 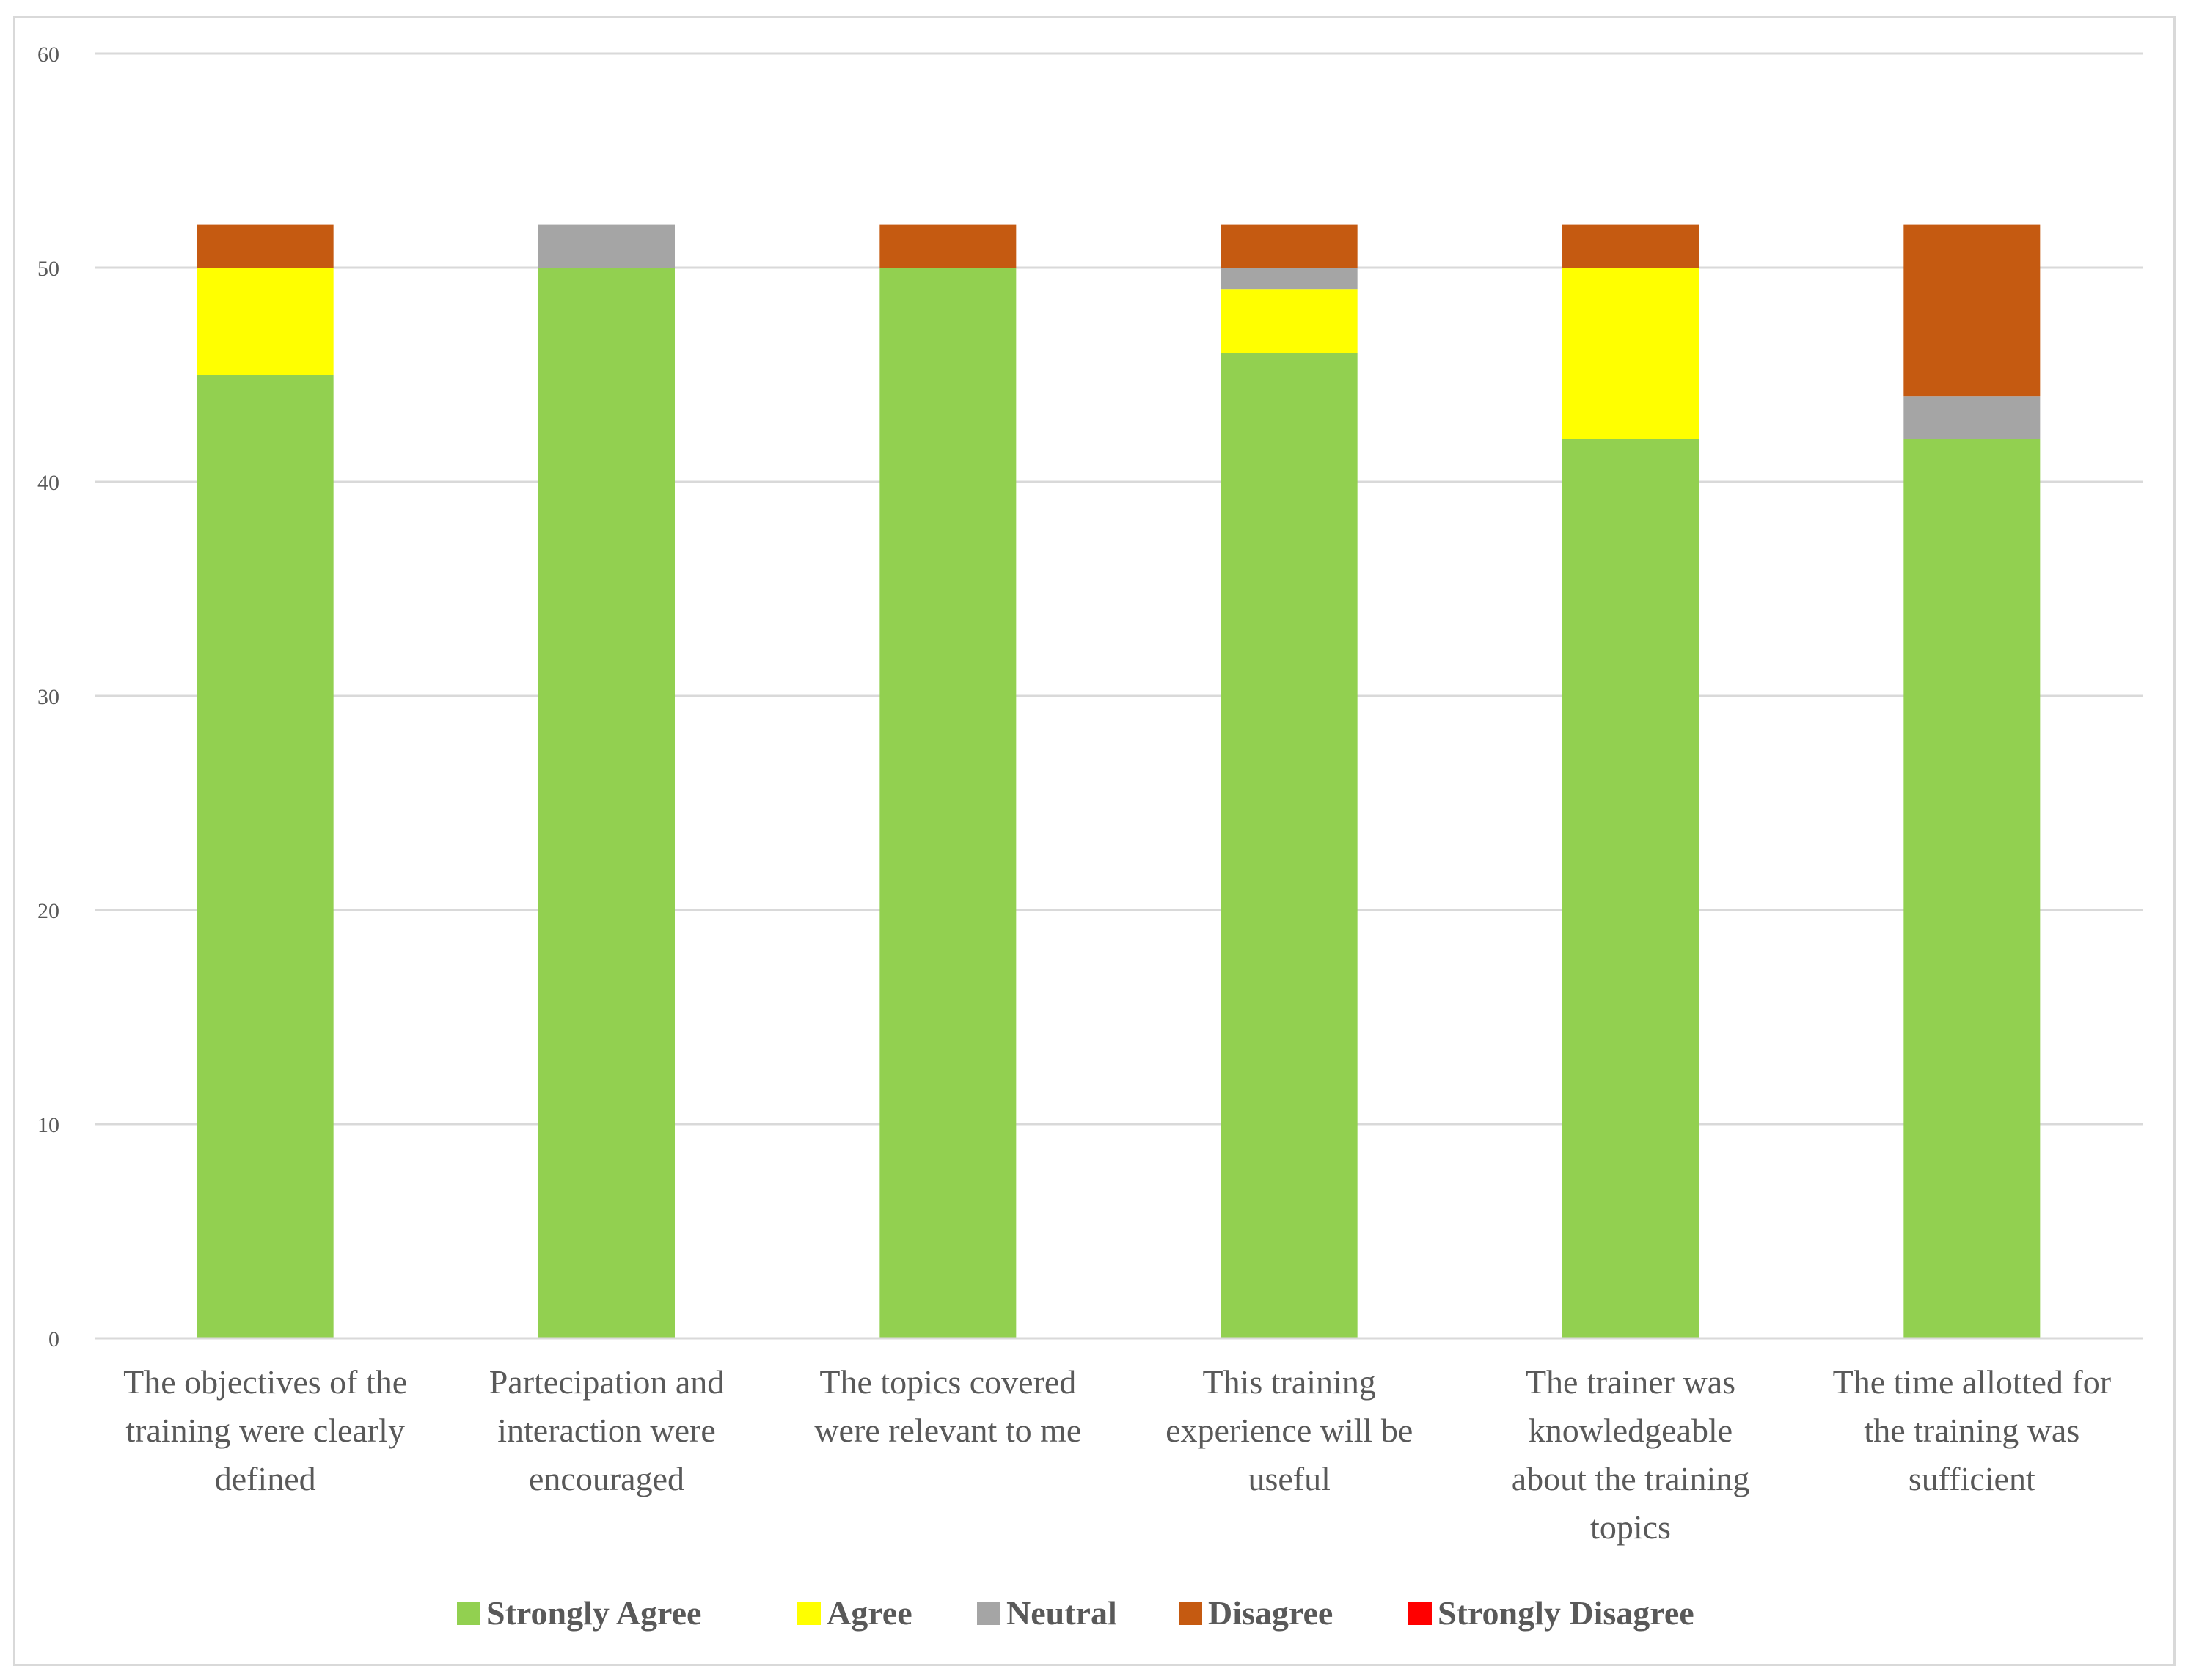 I want to click on y-axis-ticks: 0 10 20 30 40 50 60, so click(x=48, y=697).